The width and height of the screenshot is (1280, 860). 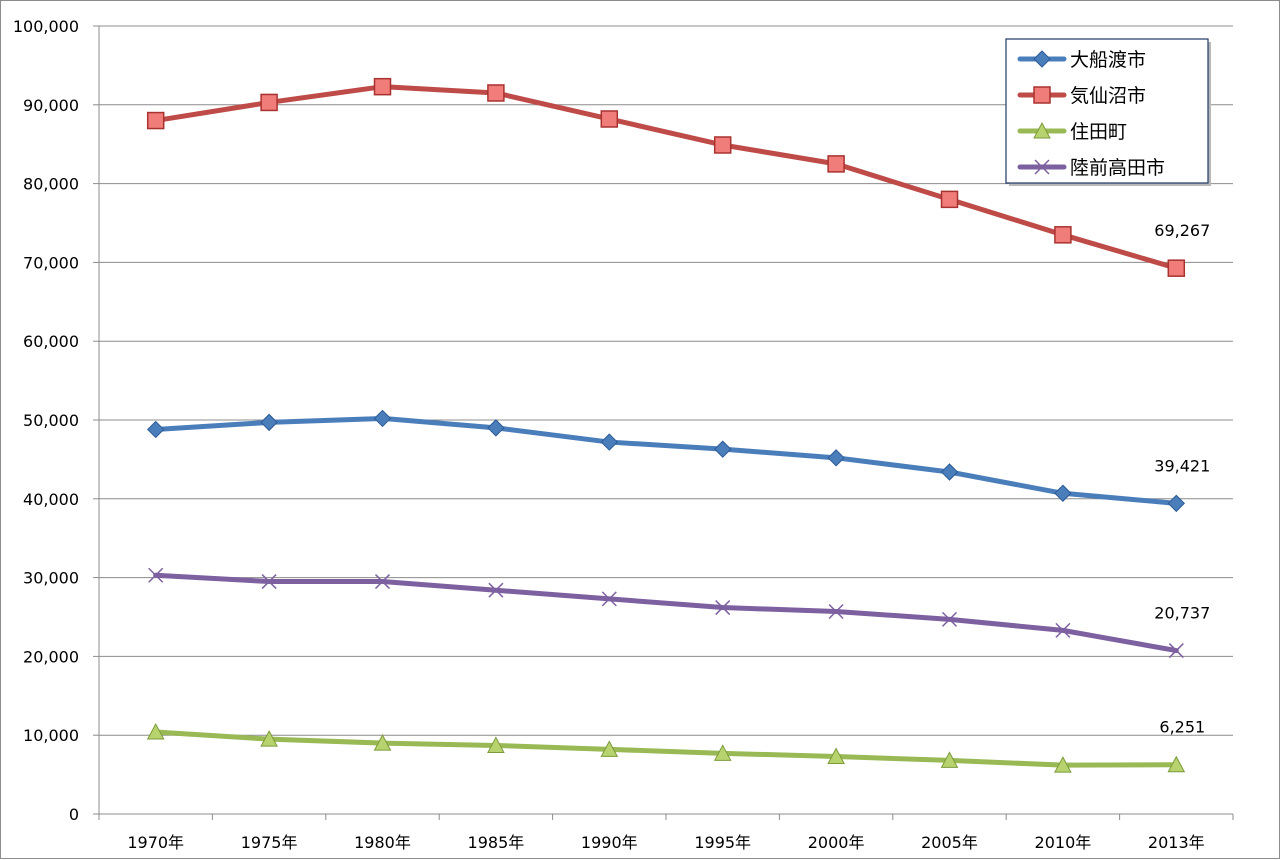 What do you see at coordinates (269, 842) in the screenshot?
I see `x-tick-label: 1975年` at bounding box center [269, 842].